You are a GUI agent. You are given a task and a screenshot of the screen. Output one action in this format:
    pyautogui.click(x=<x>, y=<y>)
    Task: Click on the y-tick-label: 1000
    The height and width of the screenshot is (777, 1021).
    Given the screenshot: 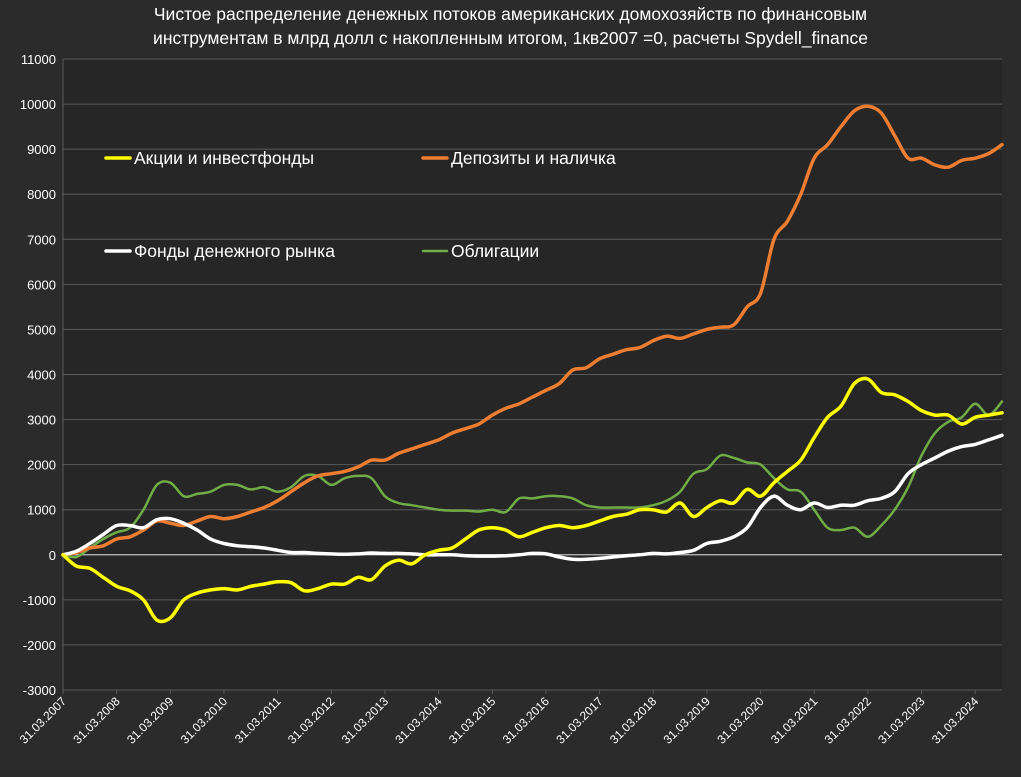 What is the action you would take?
    pyautogui.click(x=41, y=510)
    